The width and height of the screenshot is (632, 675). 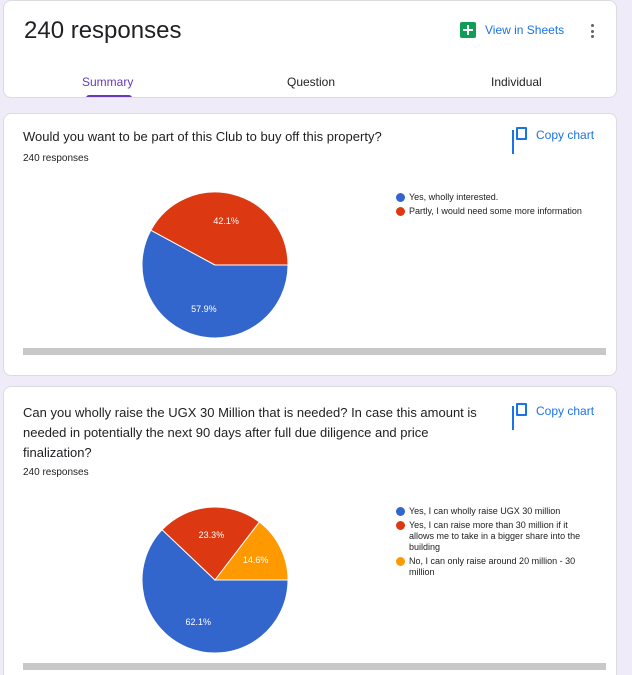 I want to click on legend-item: Yes, wholly interested., so click(x=491, y=197).